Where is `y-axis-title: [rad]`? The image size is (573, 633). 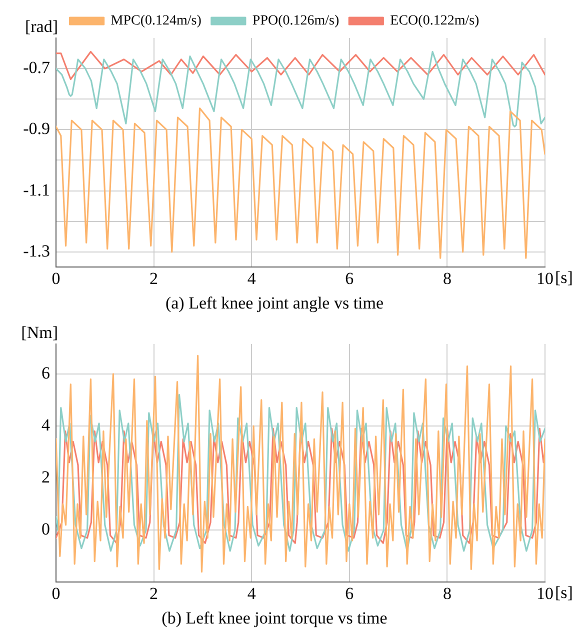
y-axis-title: [rad] is located at coordinates (41, 26).